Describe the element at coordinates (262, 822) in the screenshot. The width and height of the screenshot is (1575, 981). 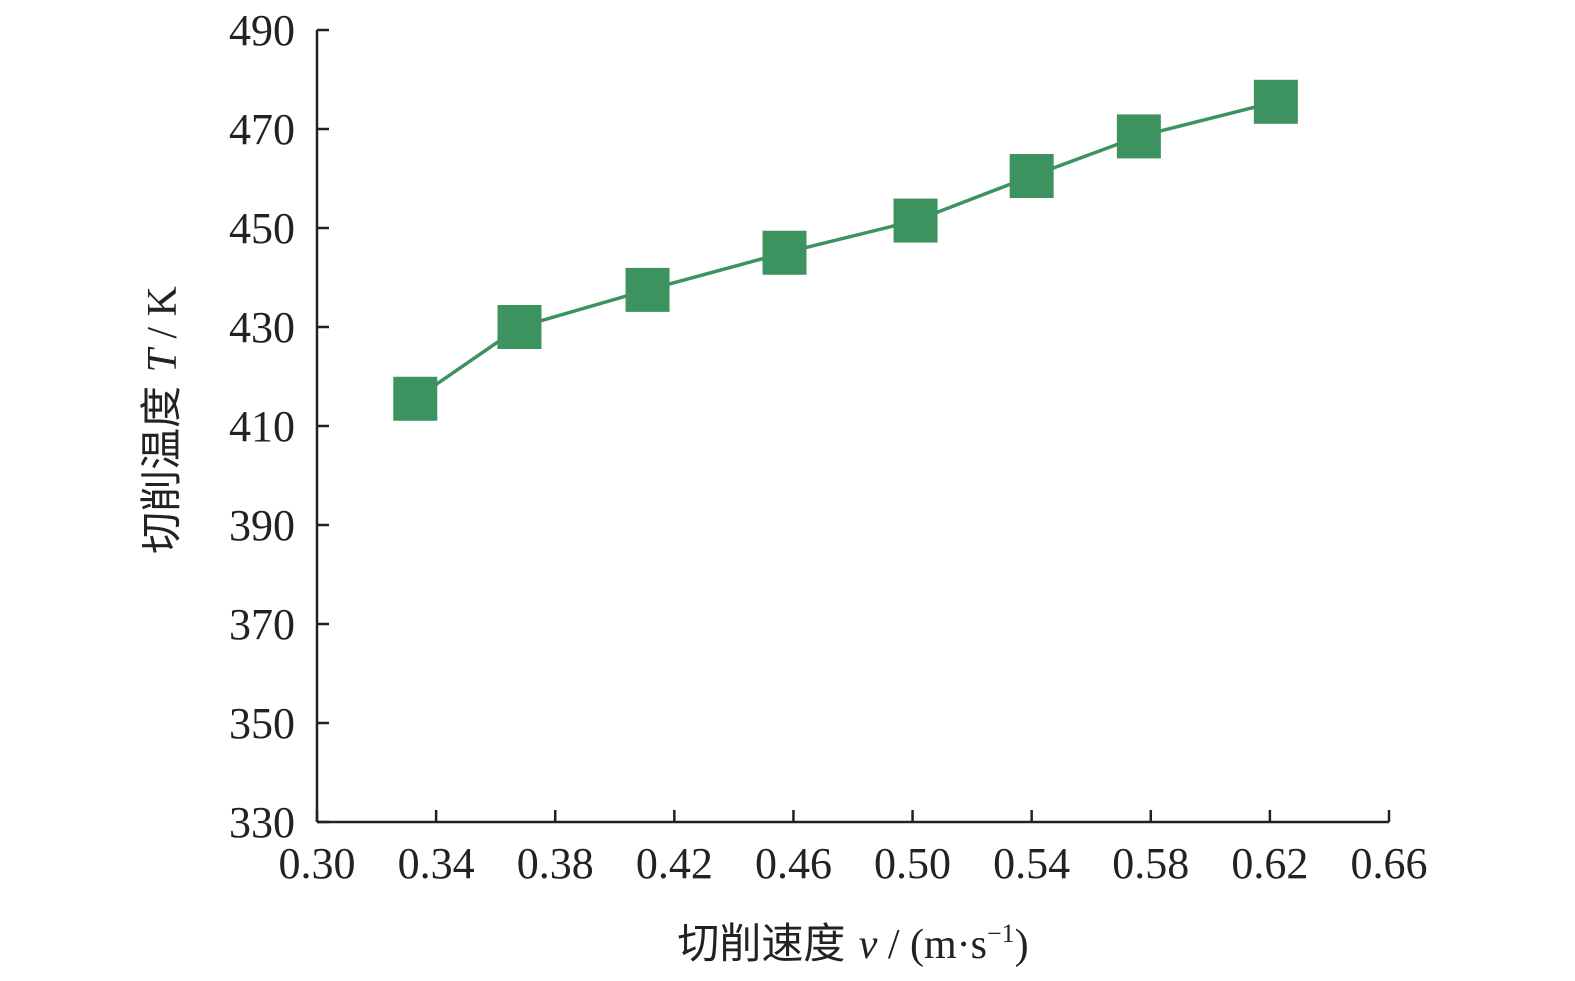
I see `y-tick-label: 330` at that location.